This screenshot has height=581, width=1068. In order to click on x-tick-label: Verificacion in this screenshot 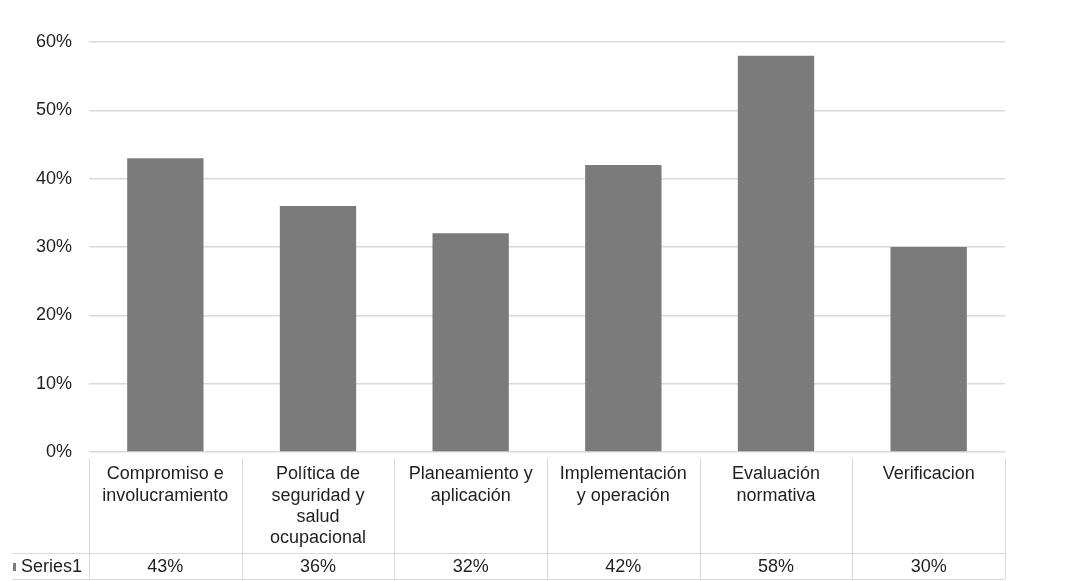, I will do `click(928, 473)`.